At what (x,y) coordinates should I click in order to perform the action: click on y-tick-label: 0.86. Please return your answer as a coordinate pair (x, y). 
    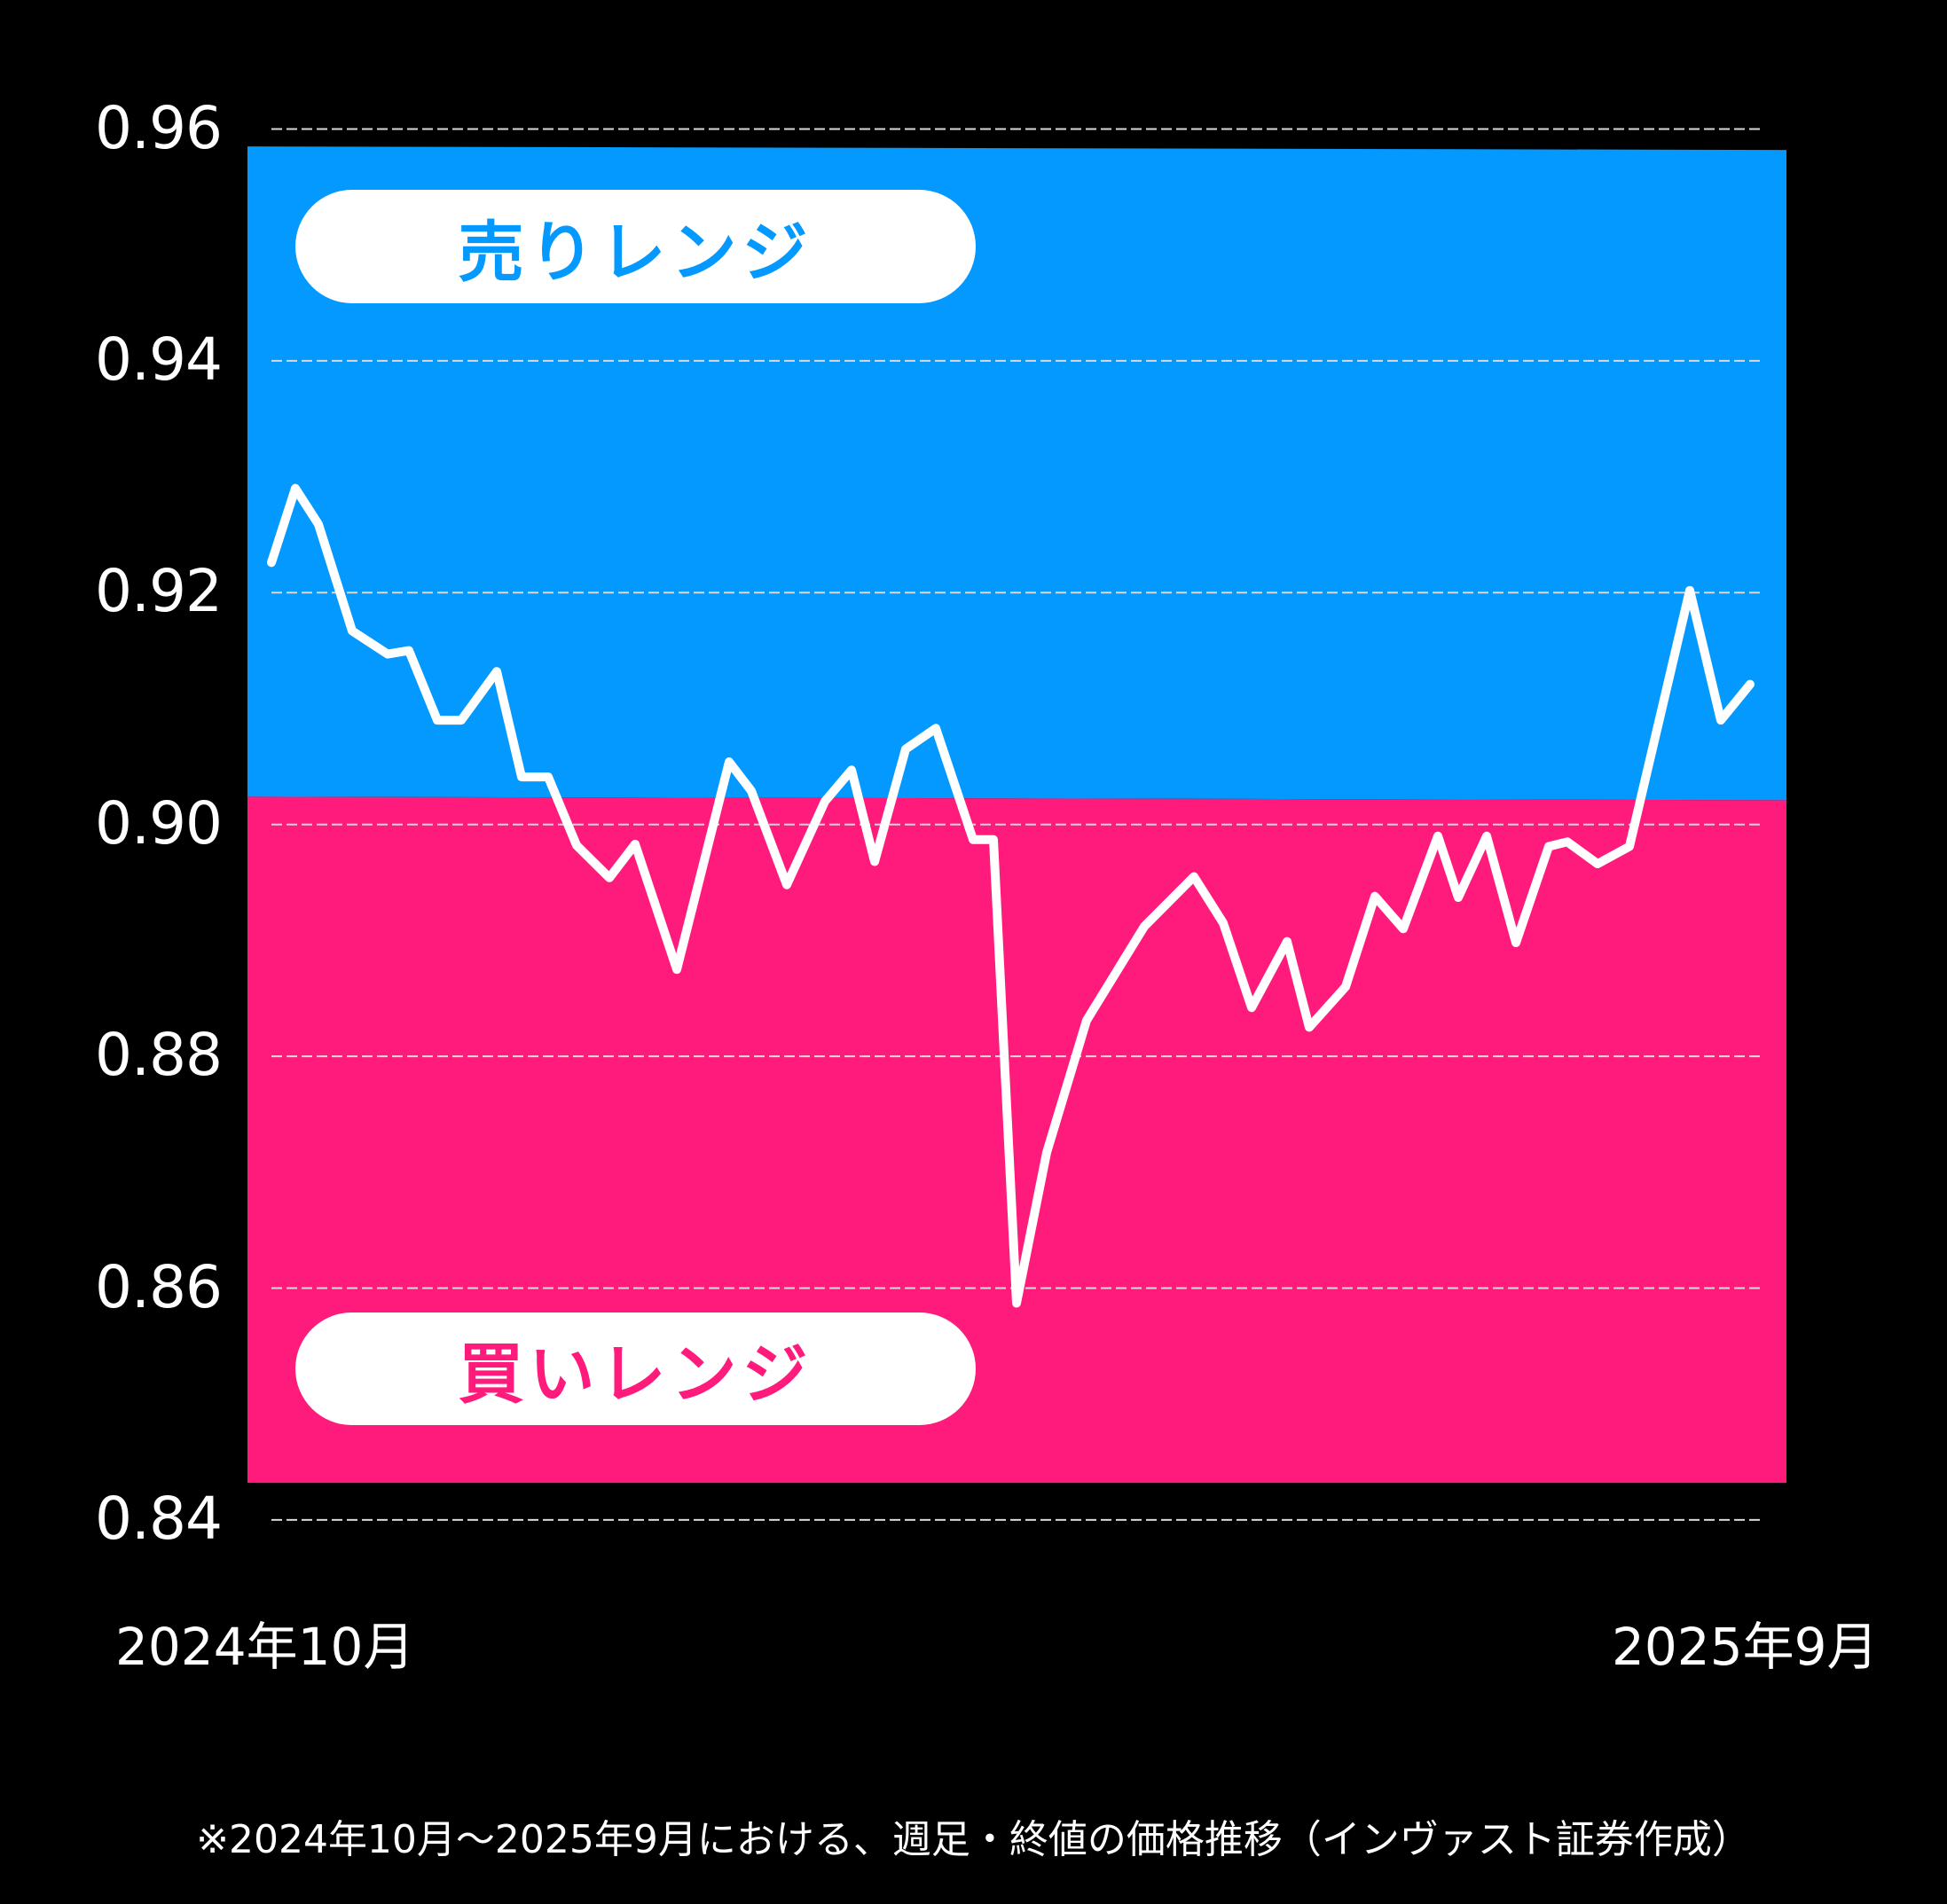
    Looking at the image, I should click on (159, 1286).